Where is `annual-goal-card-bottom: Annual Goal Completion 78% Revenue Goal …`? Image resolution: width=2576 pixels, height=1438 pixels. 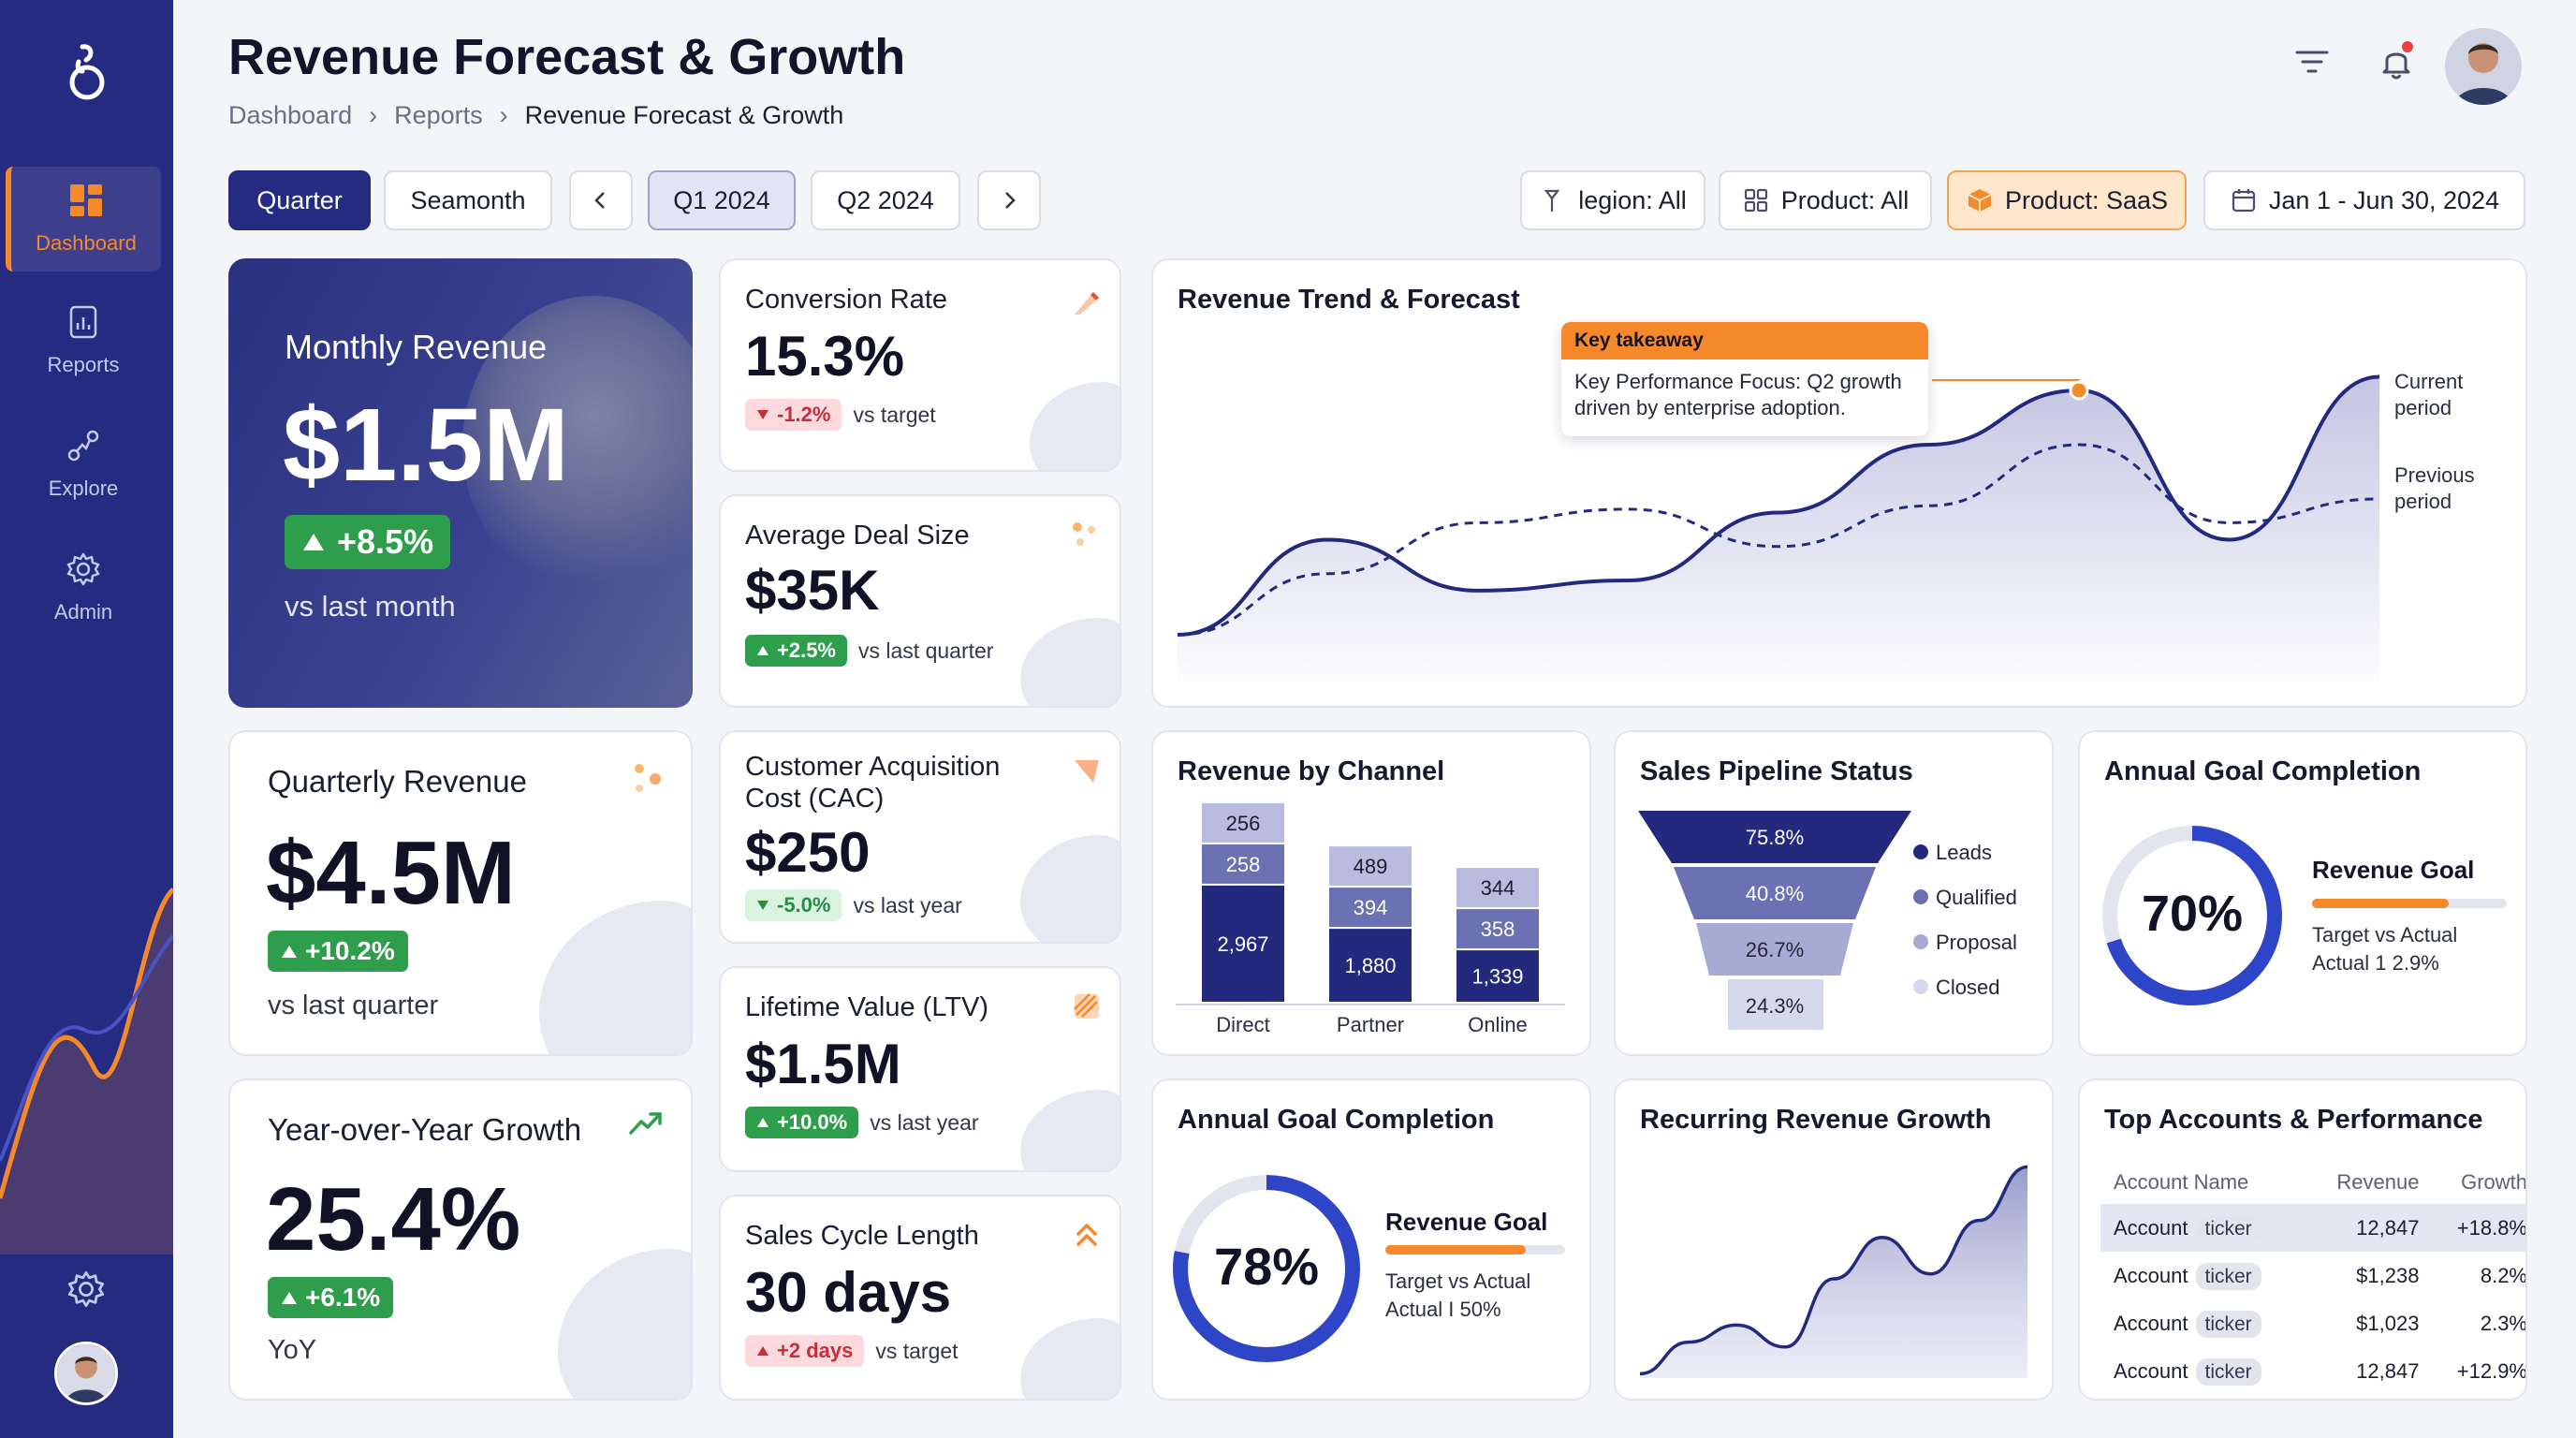 annual-goal-card-bottom: Annual Goal Completion 78% Revenue Goal … is located at coordinates (1371, 1239).